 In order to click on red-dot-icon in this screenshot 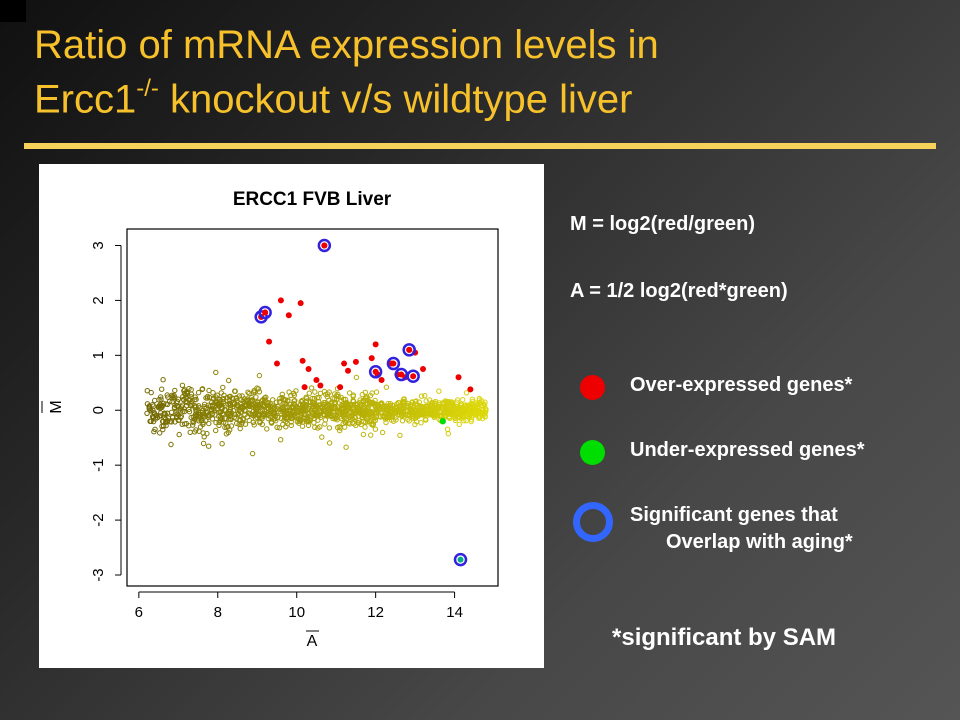, I will do `click(592, 387)`.